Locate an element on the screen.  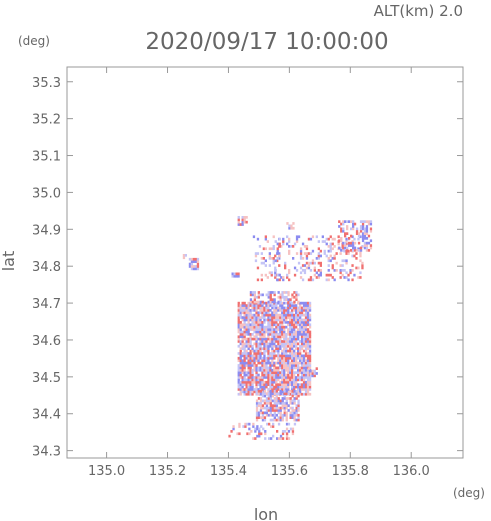
y-tick-label: 35.2 is located at coordinates (46, 120).